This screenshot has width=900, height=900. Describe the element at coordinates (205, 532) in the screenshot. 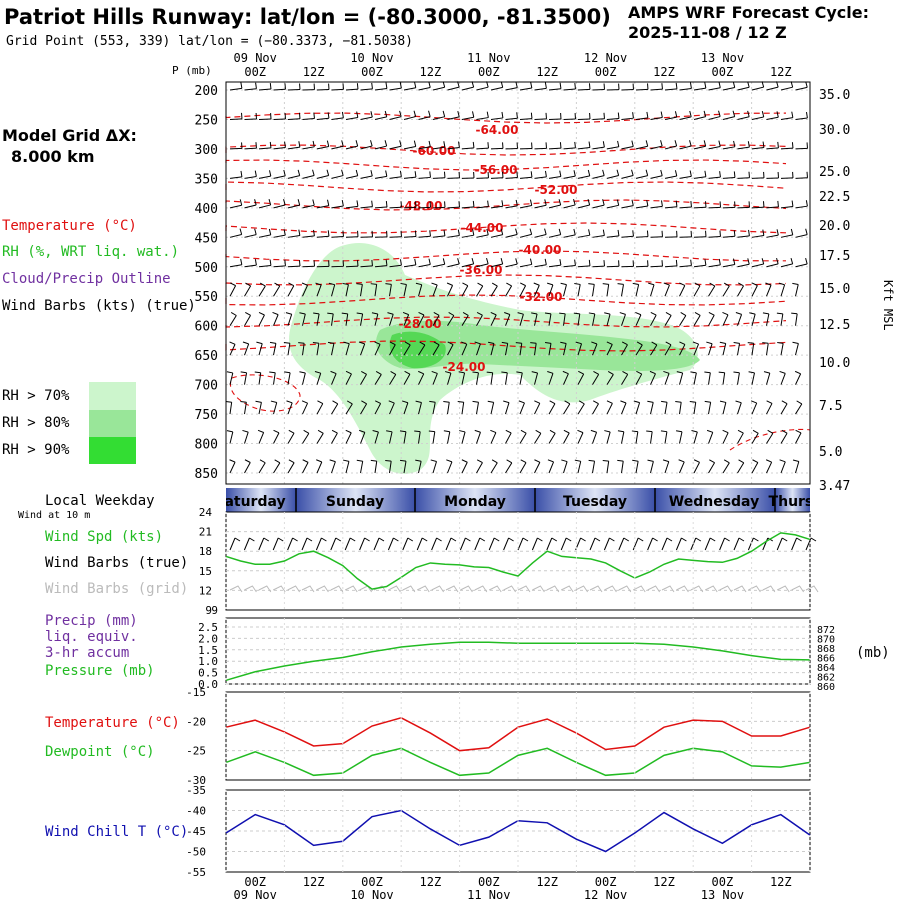

I see `wind-tick-label: 21` at that location.